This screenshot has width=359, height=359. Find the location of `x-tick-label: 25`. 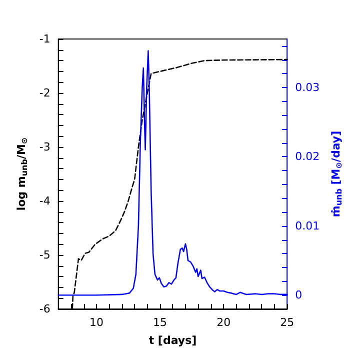

x-tick-label: 25 is located at coordinates (287, 322).